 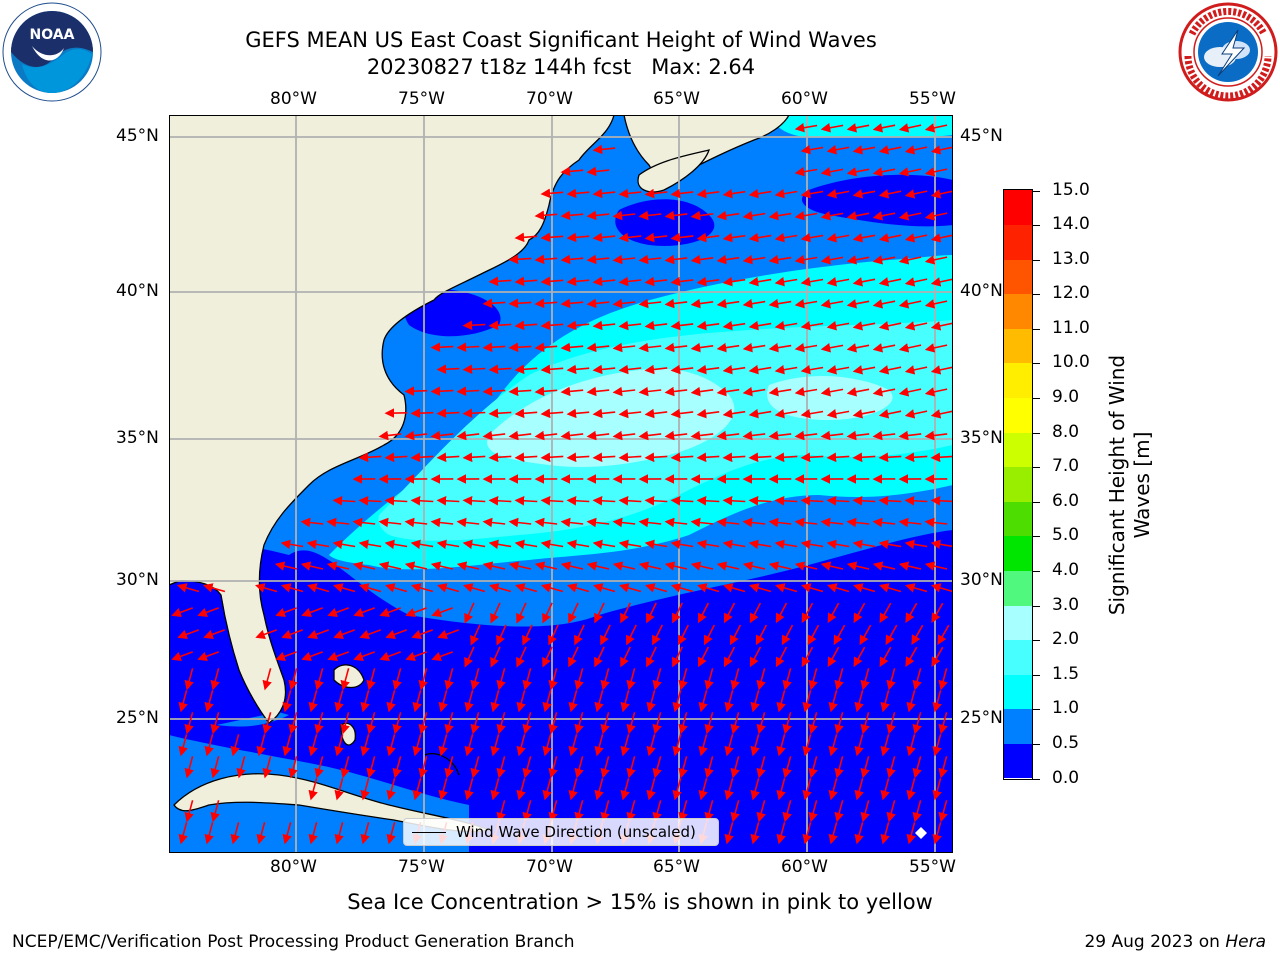 What do you see at coordinates (137, 291) in the screenshot?
I see `lat-tick-left: 40°N` at bounding box center [137, 291].